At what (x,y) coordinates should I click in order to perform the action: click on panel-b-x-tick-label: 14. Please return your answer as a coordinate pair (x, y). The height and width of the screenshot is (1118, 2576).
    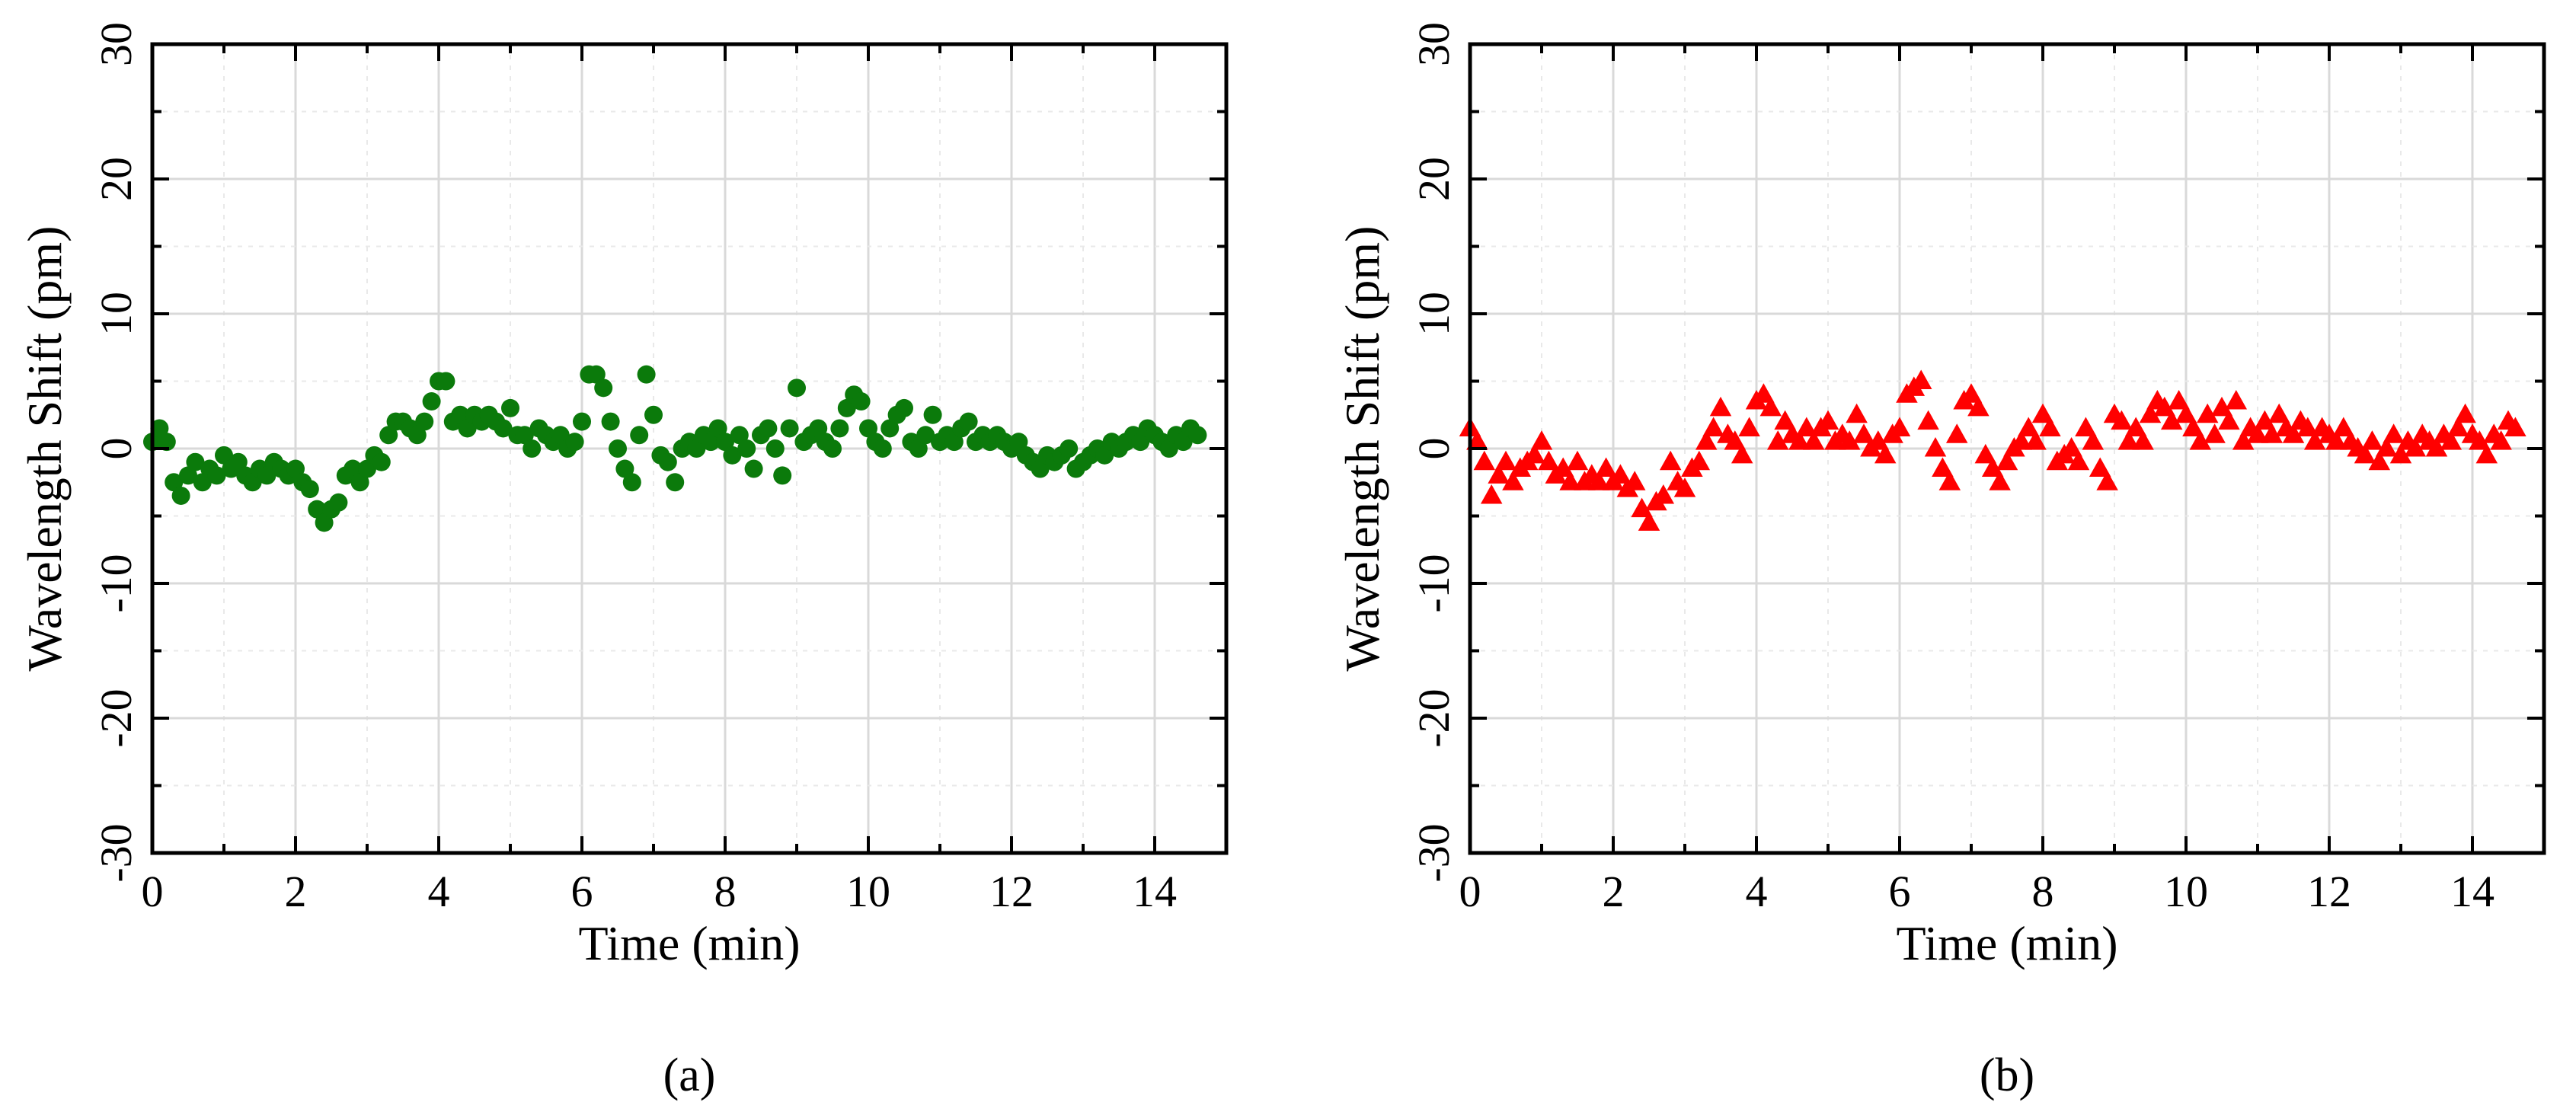
    Looking at the image, I should click on (2472, 891).